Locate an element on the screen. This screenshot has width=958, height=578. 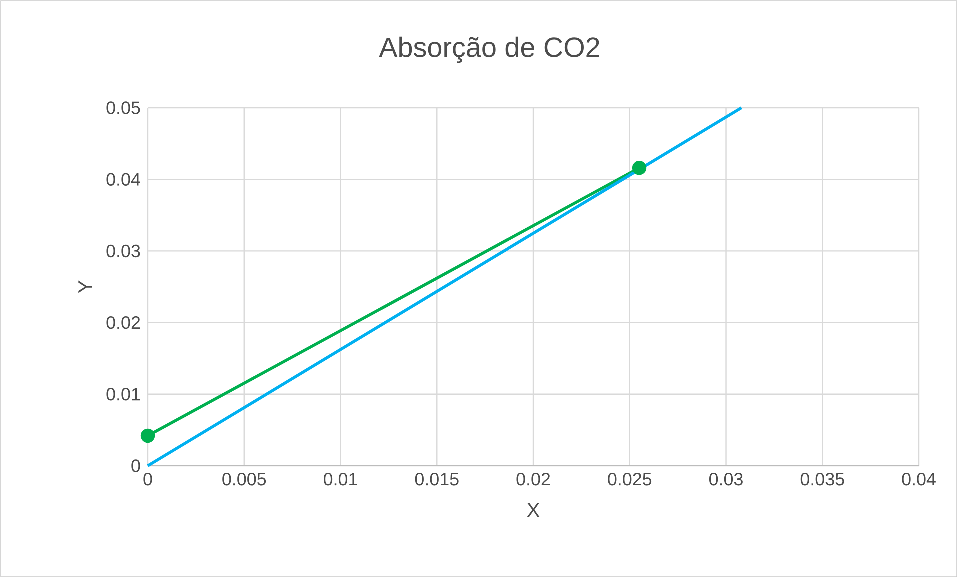
chart-title: Absorção de CO2 is located at coordinates (489, 50).